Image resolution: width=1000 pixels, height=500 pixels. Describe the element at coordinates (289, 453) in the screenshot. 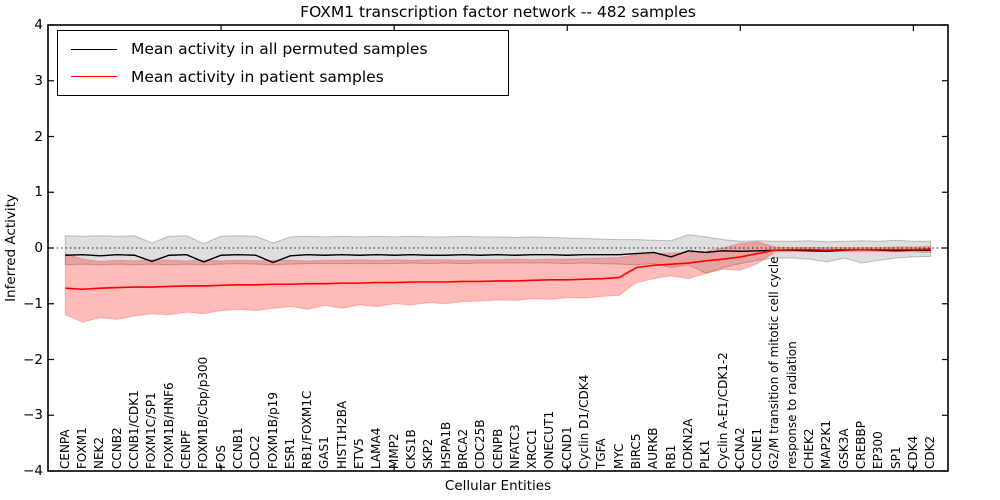

I see `x-tick-label: ESR1` at that location.